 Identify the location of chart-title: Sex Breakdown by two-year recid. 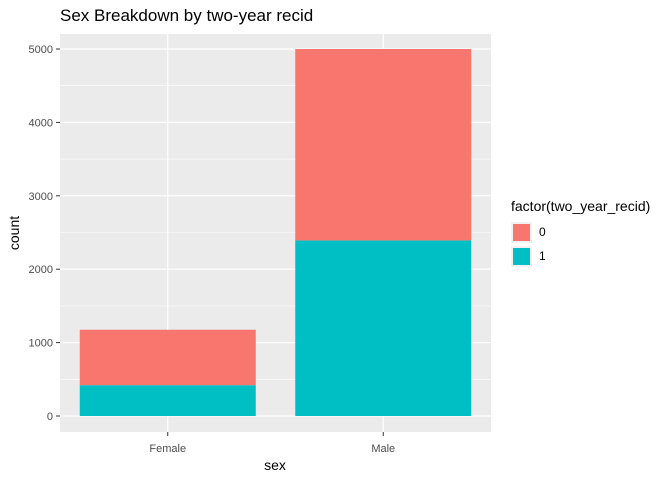
(187, 15).